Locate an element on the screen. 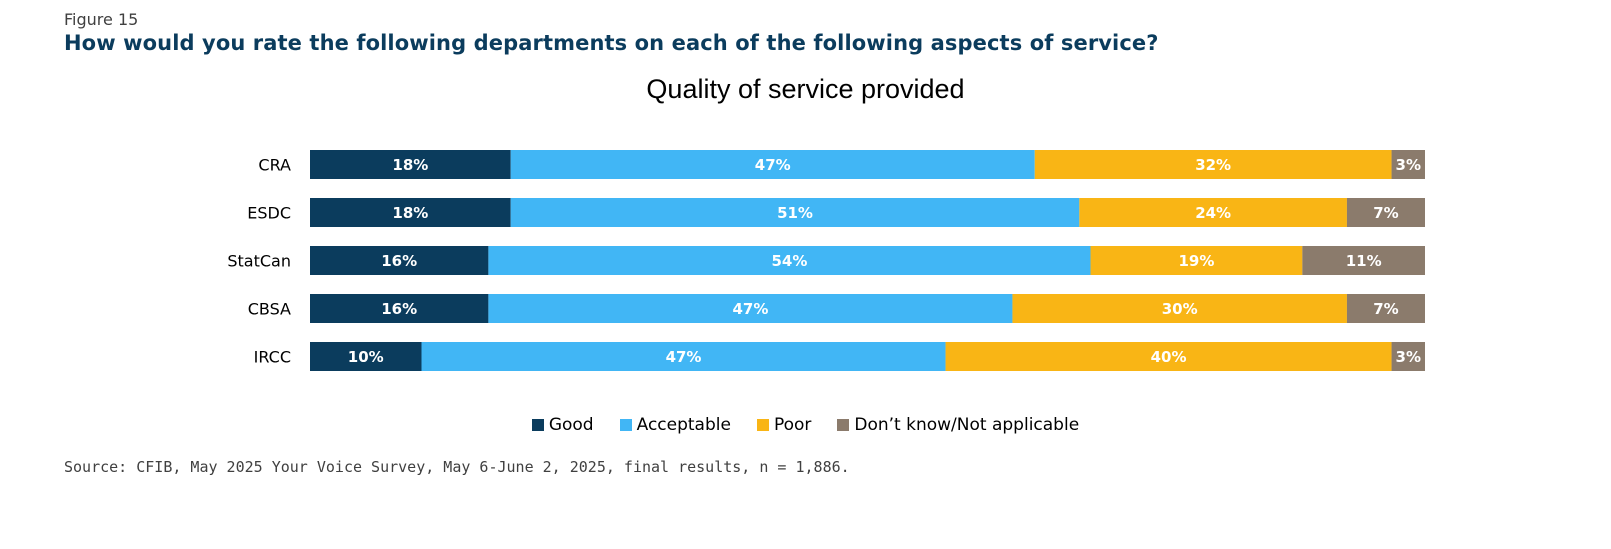 The height and width of the screenshot is (549, 1611). data-label-cra-2: 32% is located at coordinates (1213, 165).